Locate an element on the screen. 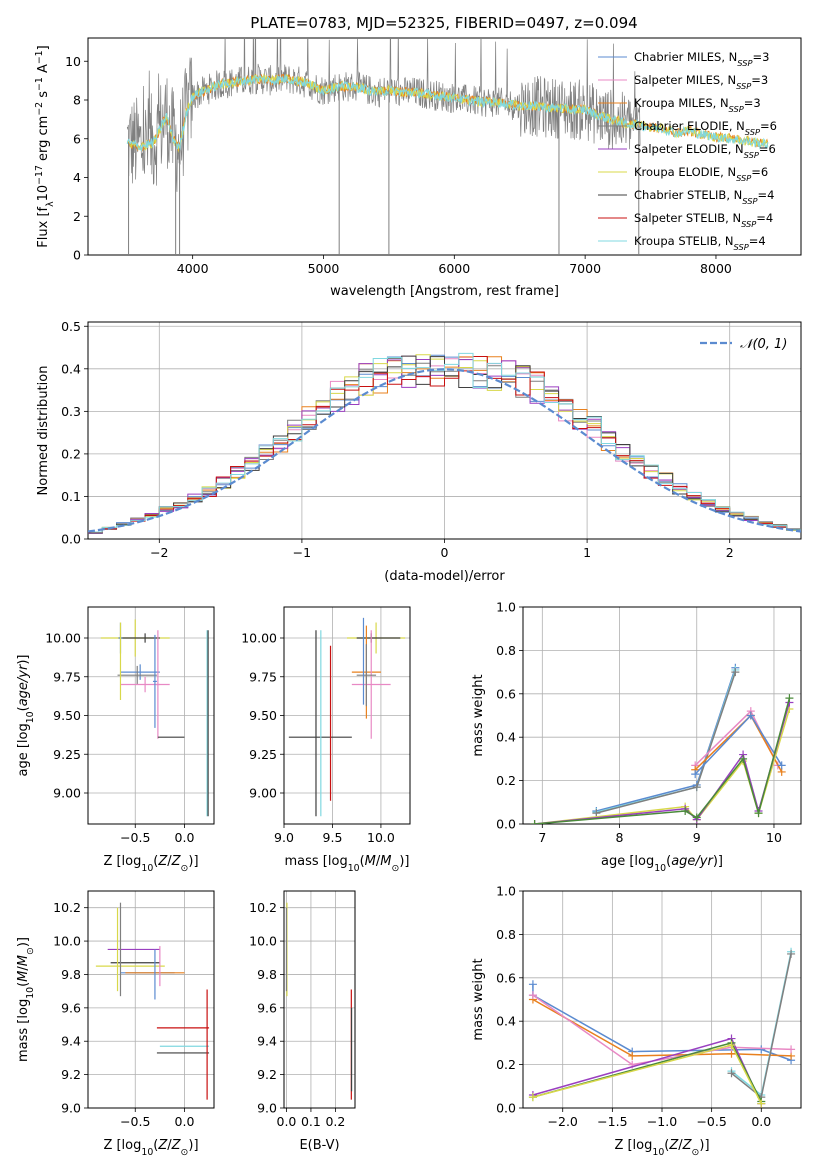  x-axis-label: mass [log10(M/M⊙)] is located at coordinates (347, 864).